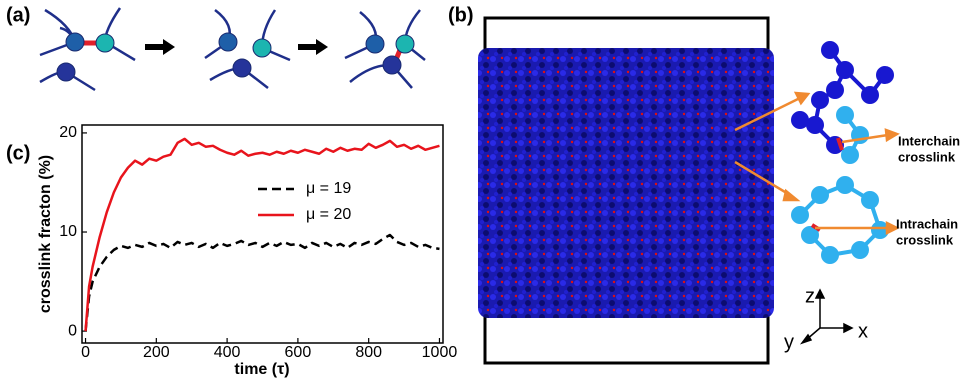  I want to click on x-tick-label: 1000, so click(440, 352).